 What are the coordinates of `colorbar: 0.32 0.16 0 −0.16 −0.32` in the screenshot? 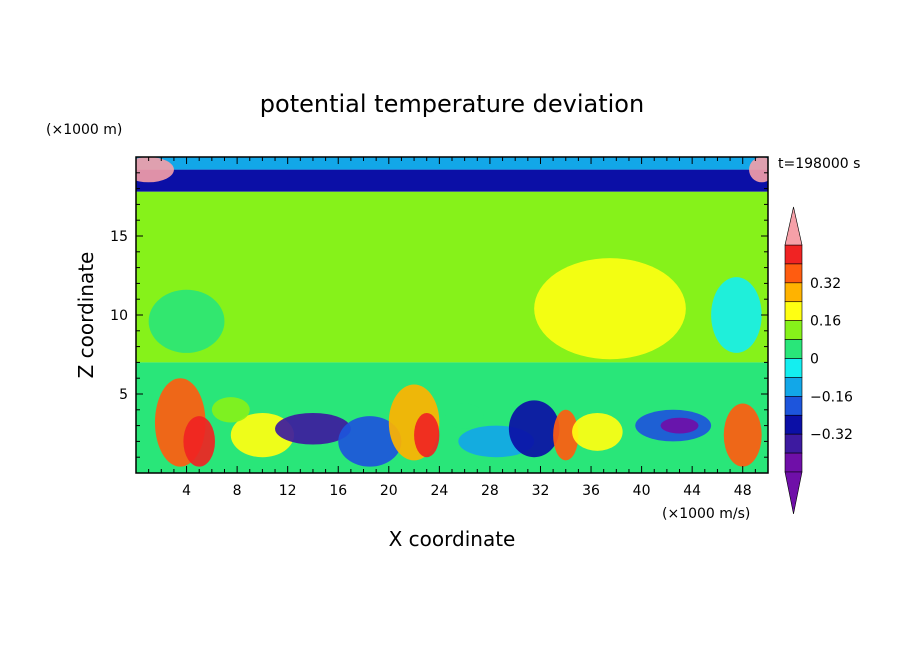 It's located at (818, 360).